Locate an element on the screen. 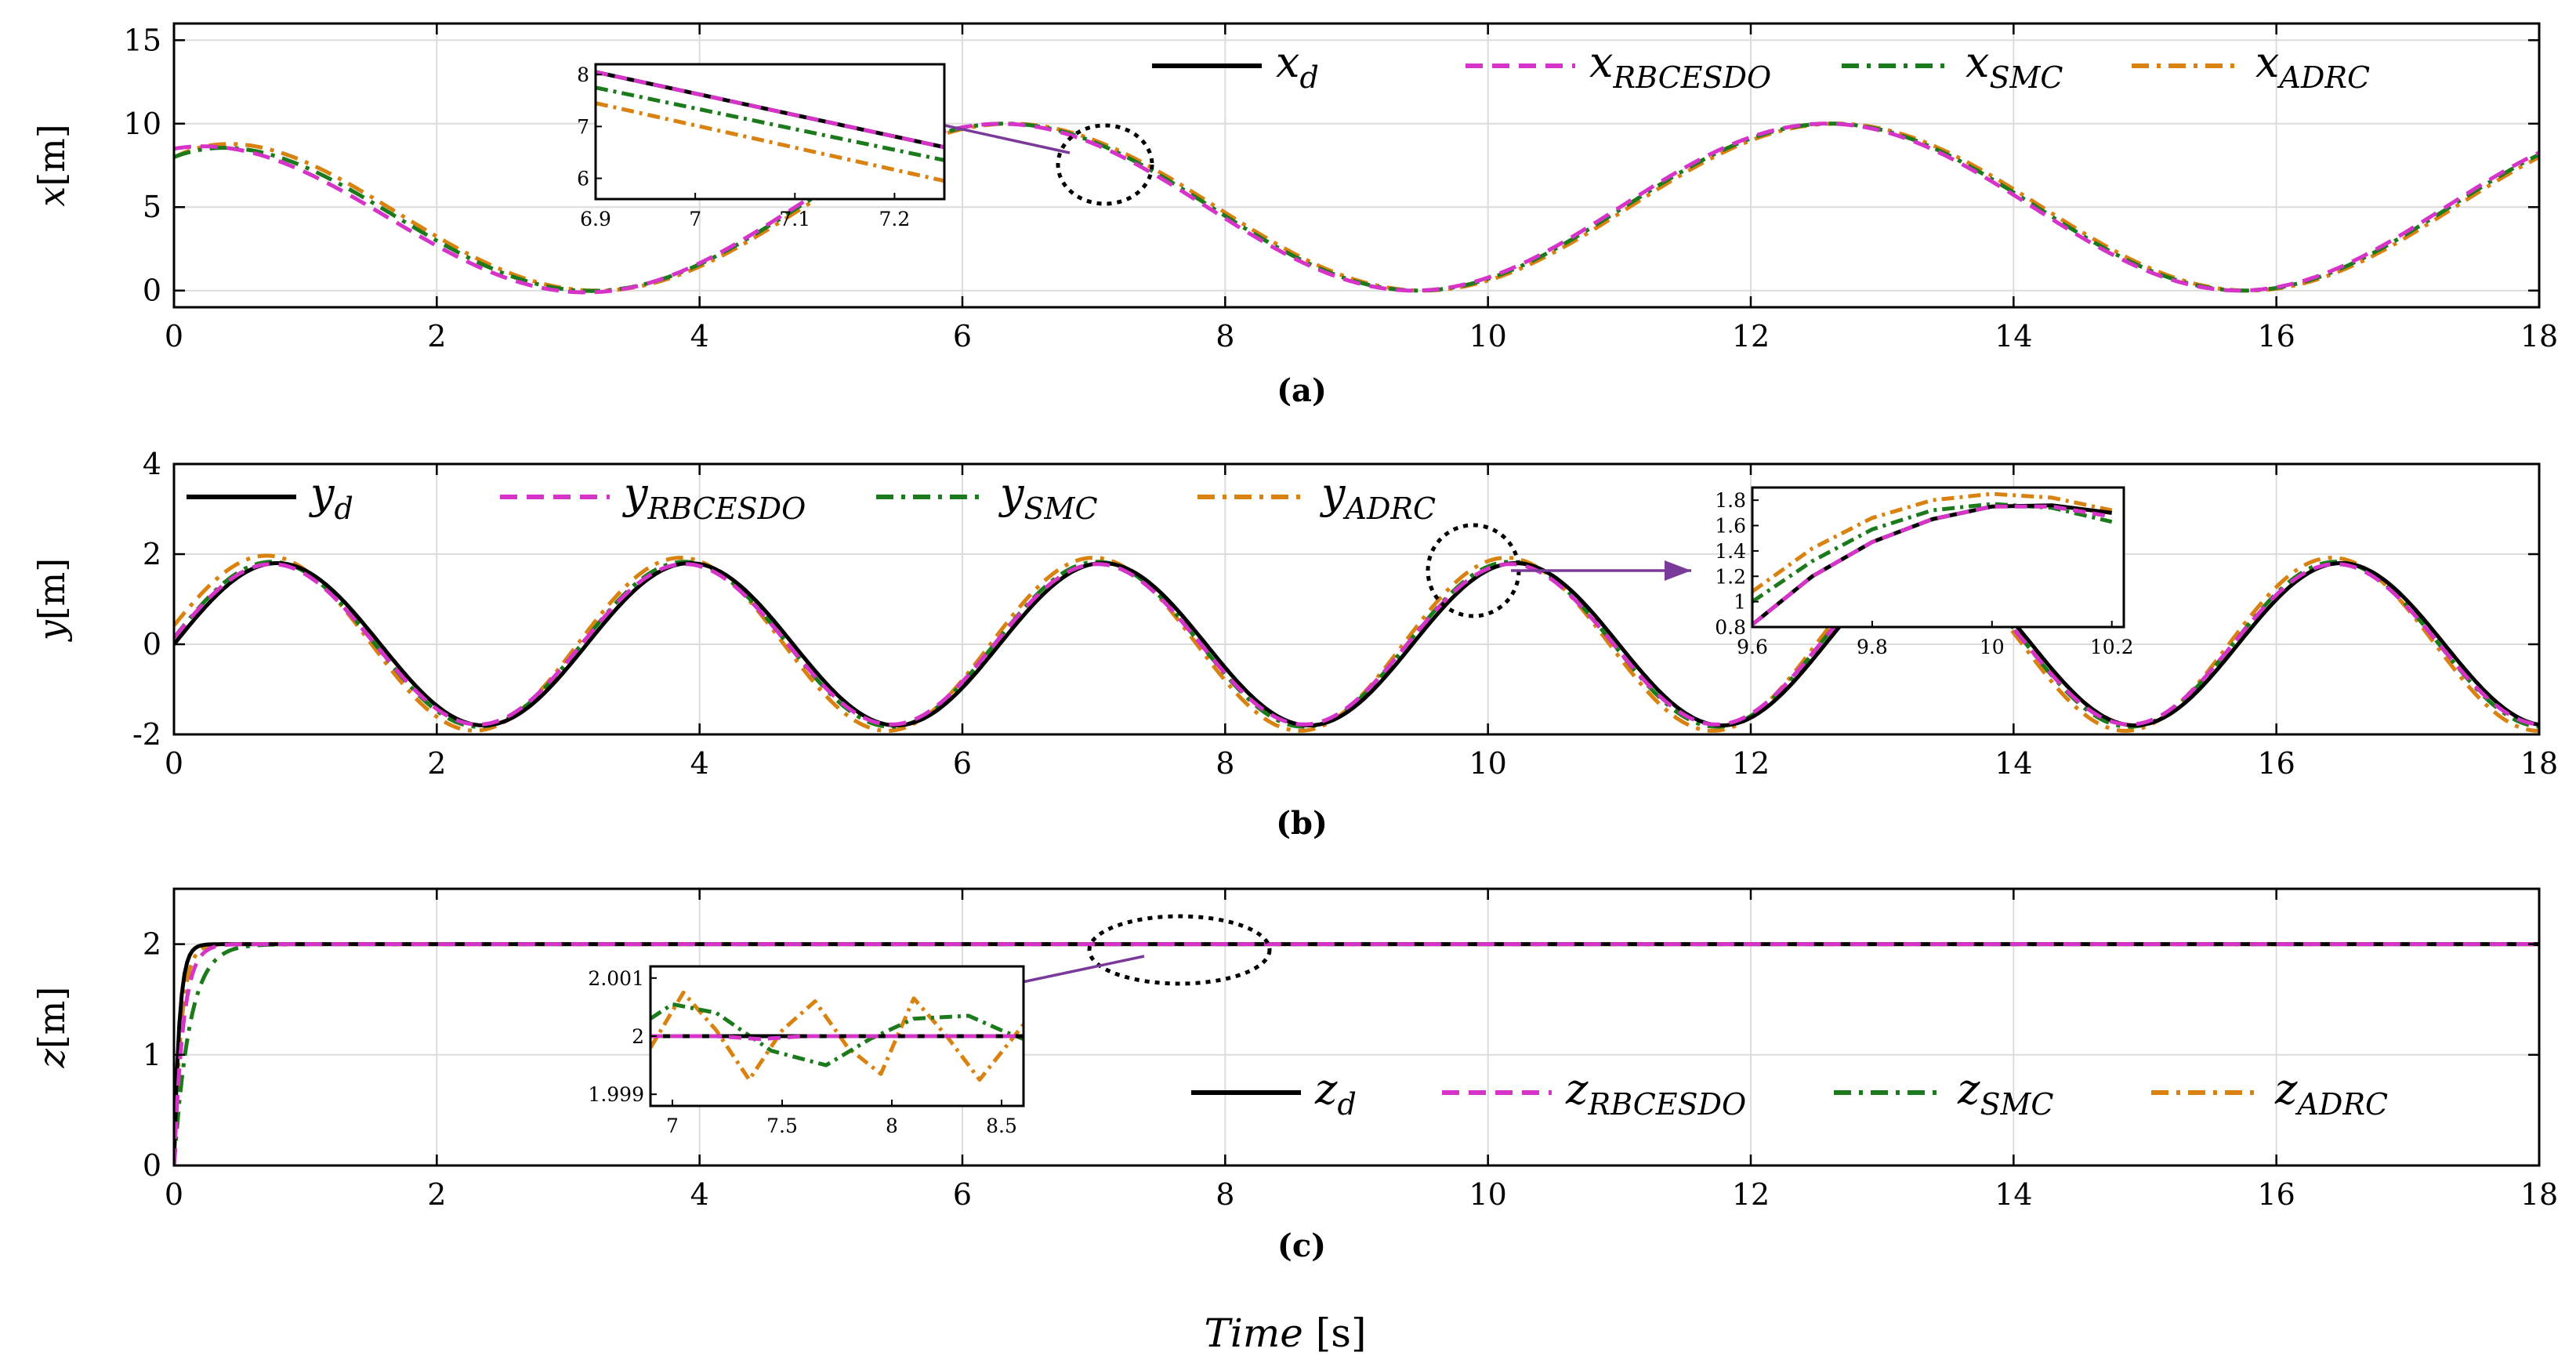 The height and width of the screenshot is (1363, 2576). inset-line-z_RBCESDO is located at coordinates (837, 1038).